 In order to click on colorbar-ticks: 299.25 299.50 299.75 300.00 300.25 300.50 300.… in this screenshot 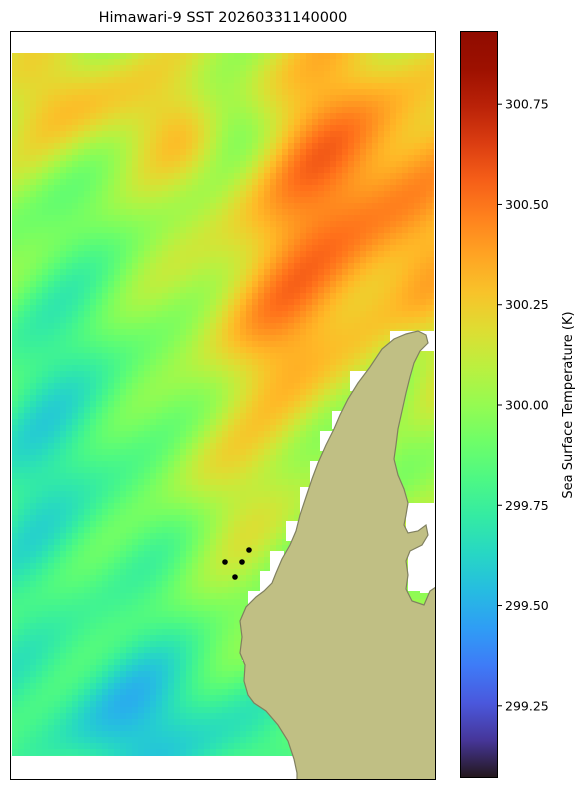, I will do `click(523, 405)`.